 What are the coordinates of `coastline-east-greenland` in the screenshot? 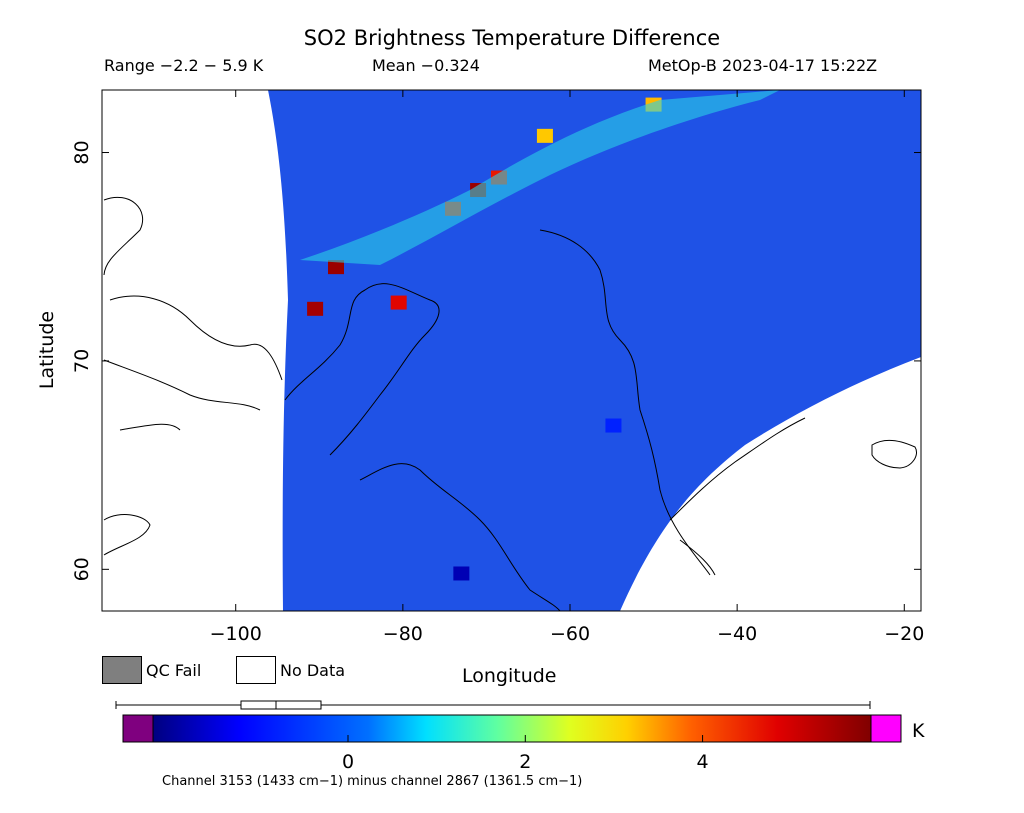 It's located at (737, 496).